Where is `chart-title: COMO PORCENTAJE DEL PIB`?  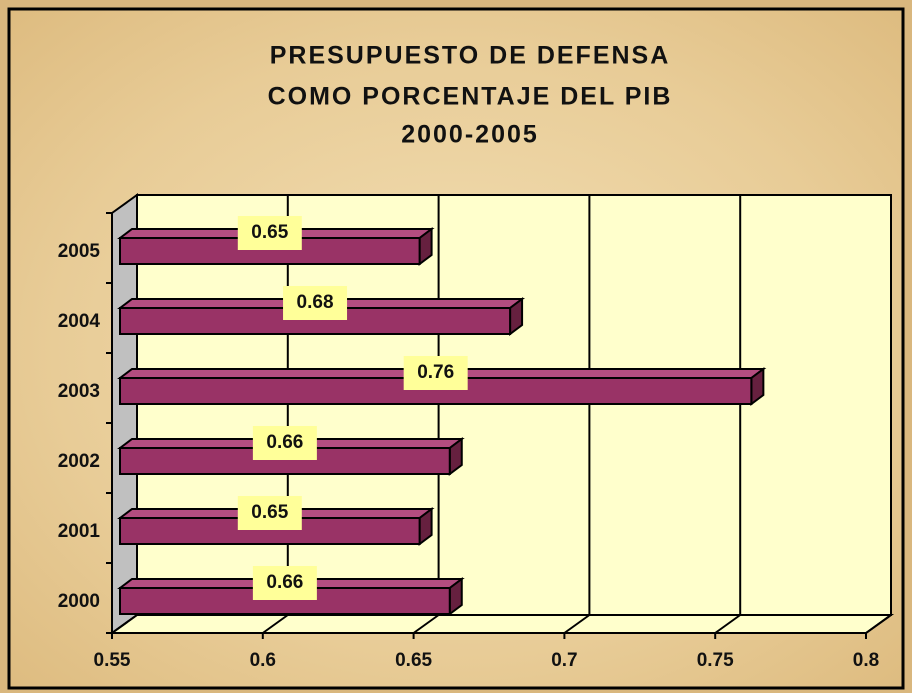
chart-title: COMO PORCENTAJE DEL PIB is located at coordinates (470, 97).